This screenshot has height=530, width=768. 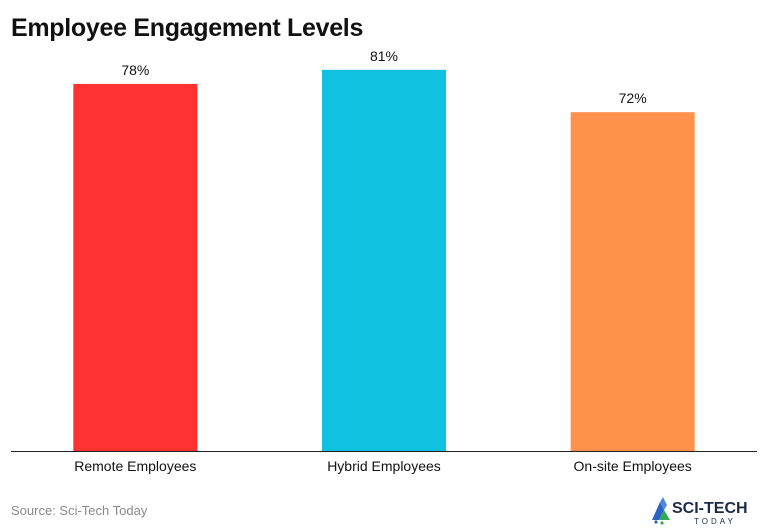 I want to click on sci-tech-today-logo: SCI-TECH TODAY, so click(x=704, y=511).